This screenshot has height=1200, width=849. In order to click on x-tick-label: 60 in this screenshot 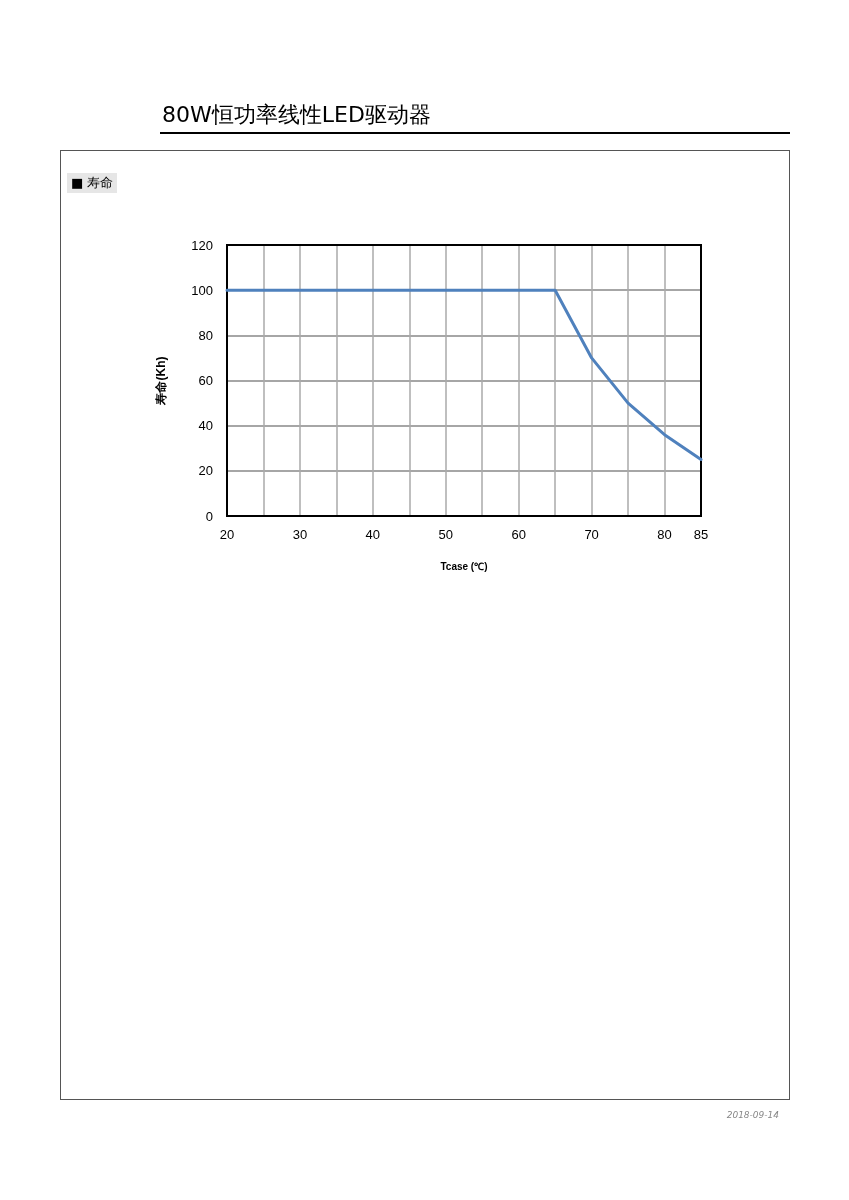, I will do `click(518, 534)`.